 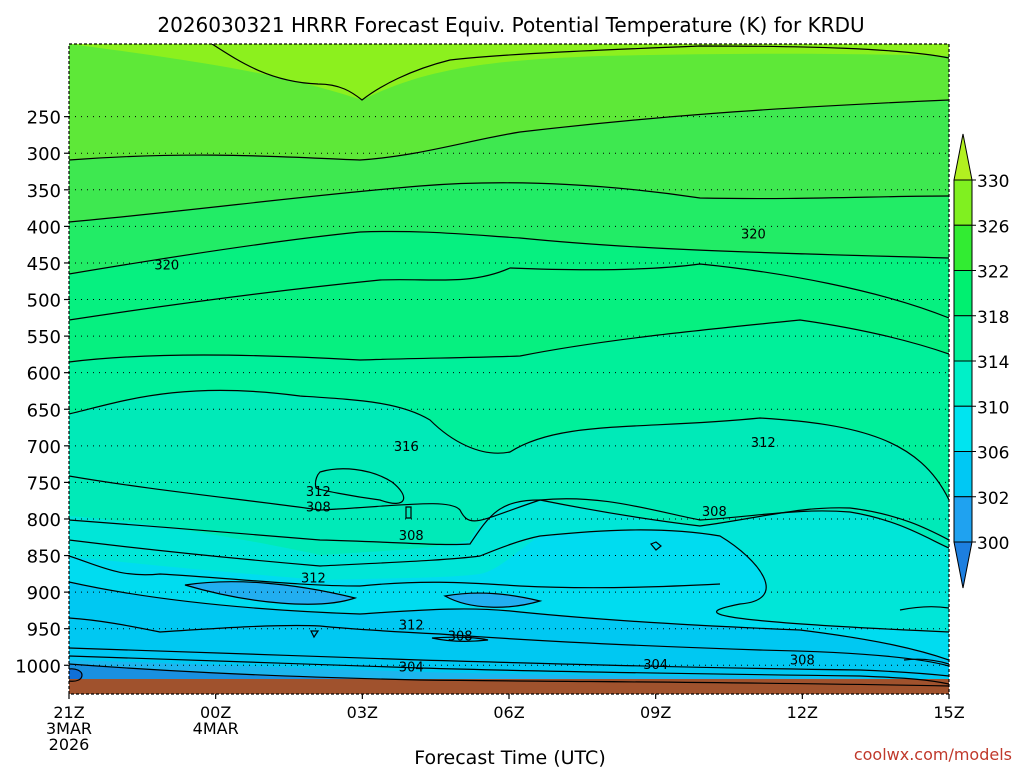 What do you see at coordinates (44, 301) in the screenshot?
I see `y-tick-label: 500` at bounding box center [44, 301].